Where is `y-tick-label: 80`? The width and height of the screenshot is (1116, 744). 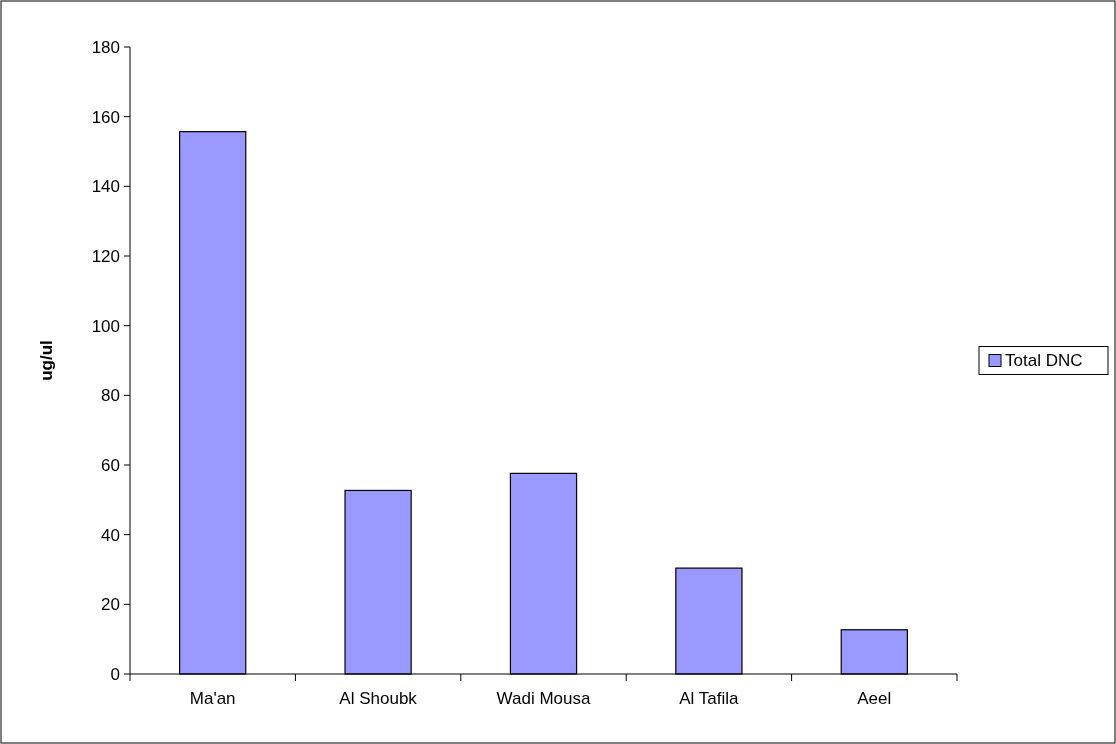
y-tick-label: 80 is located at coordinates (110, 396).